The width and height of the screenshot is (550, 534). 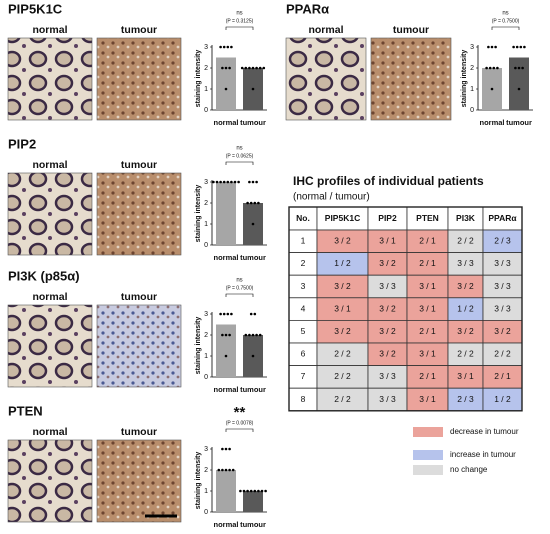 What do you see at coordinates (206, 203) in the screenshot?
I see `y-tick-label: 2` at bounding box center [206, 203].